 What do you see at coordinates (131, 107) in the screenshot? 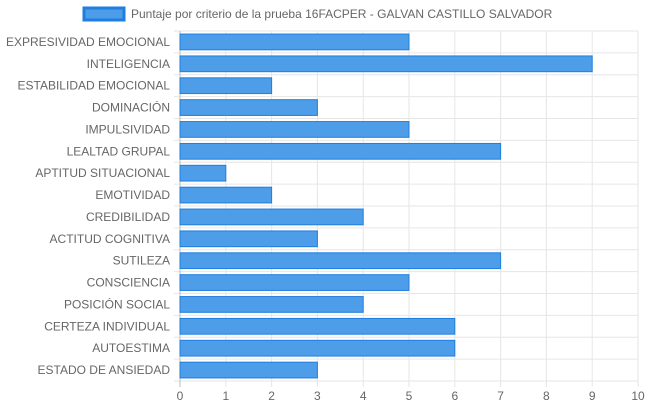
I see `category-label: DOMINACIÓN` at bounding box center [131, 107].